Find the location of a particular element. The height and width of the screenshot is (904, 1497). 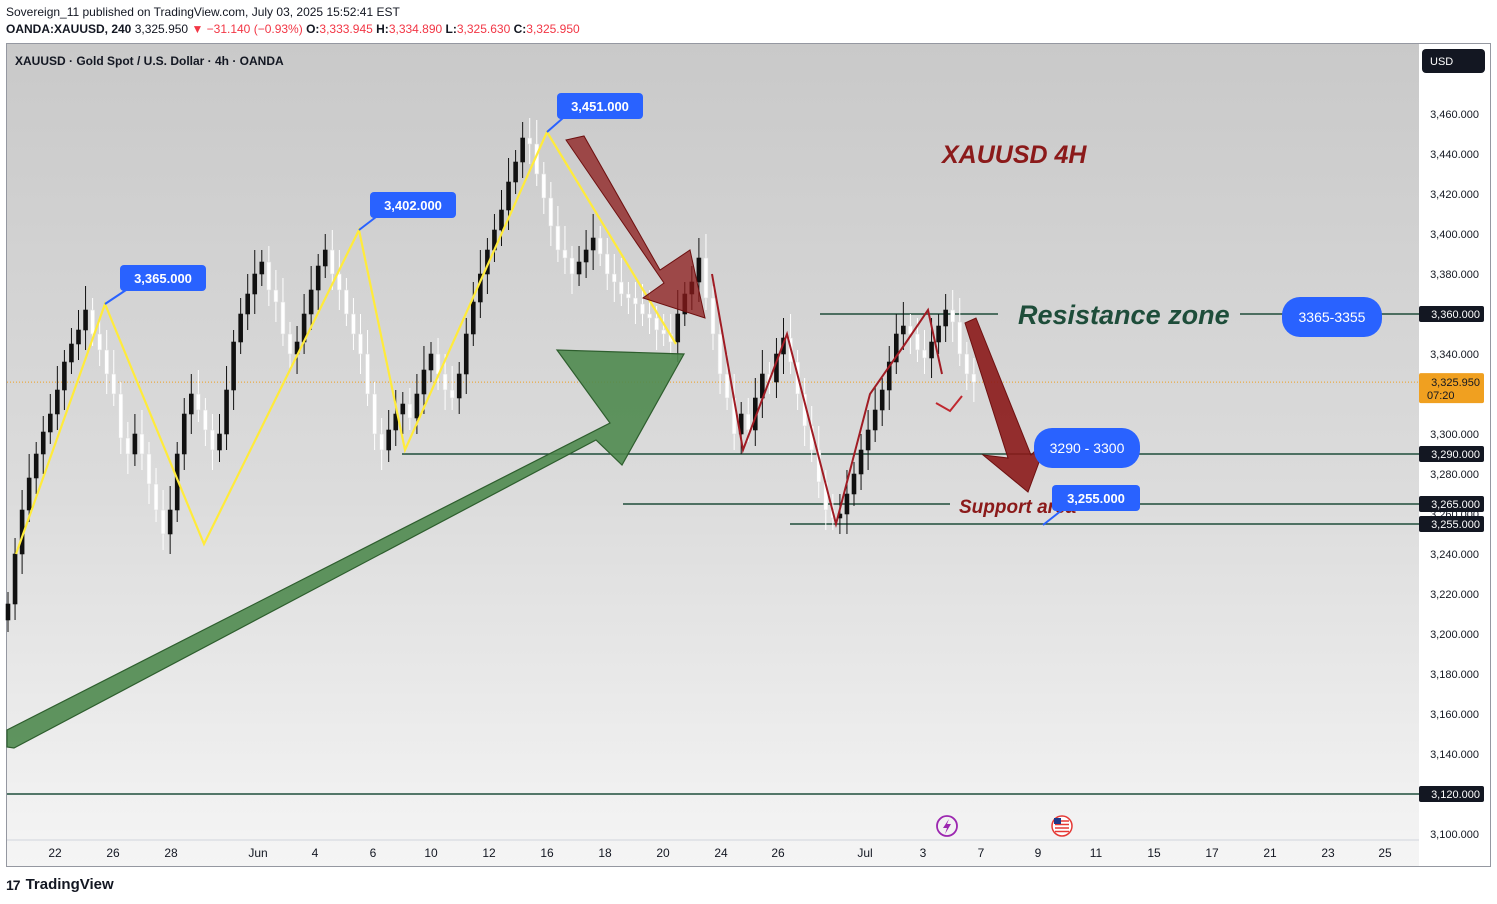

y-tick-label: 3,220.000 is located at coordinates (1454, 595).